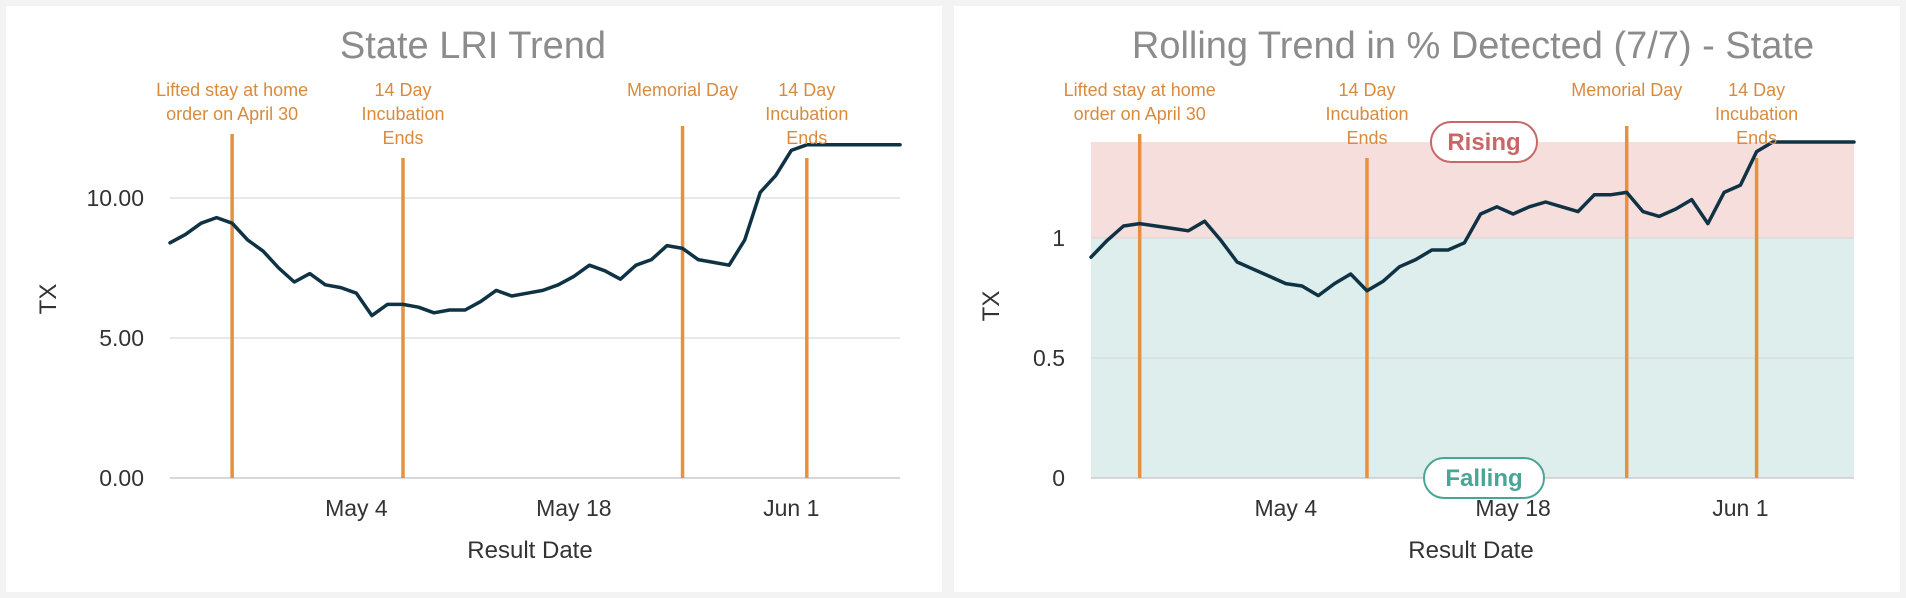 This screenshot has height=598, width=1906. Describe the element at coordinates (1472, 219) in the screenshot. I see `rolling-trend-line` at that location.